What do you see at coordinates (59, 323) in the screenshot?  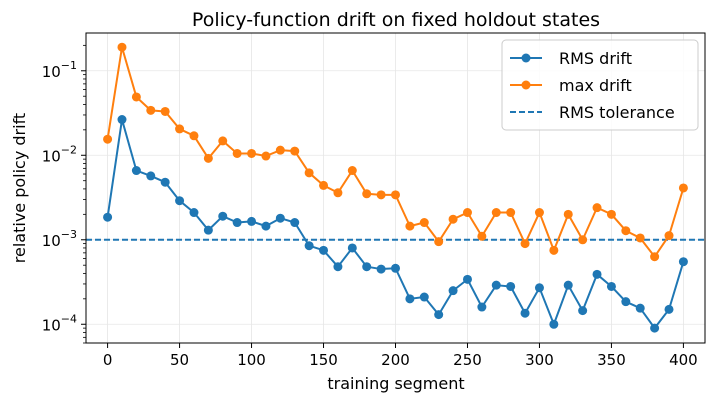 I see `y-tick-label: 10⁻⁴` at bounding box center [59, 323].